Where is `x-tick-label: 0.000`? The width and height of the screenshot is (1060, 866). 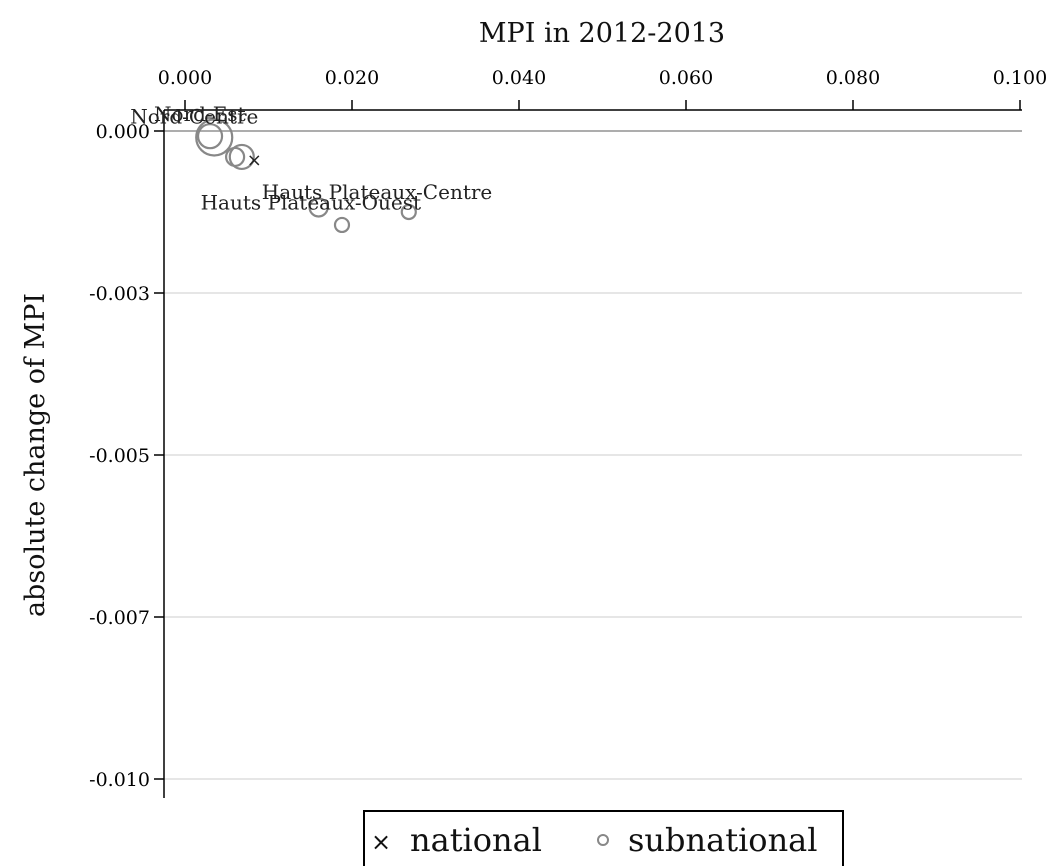
x-tick-label: 0.000 is located at coordinates (185, 78).